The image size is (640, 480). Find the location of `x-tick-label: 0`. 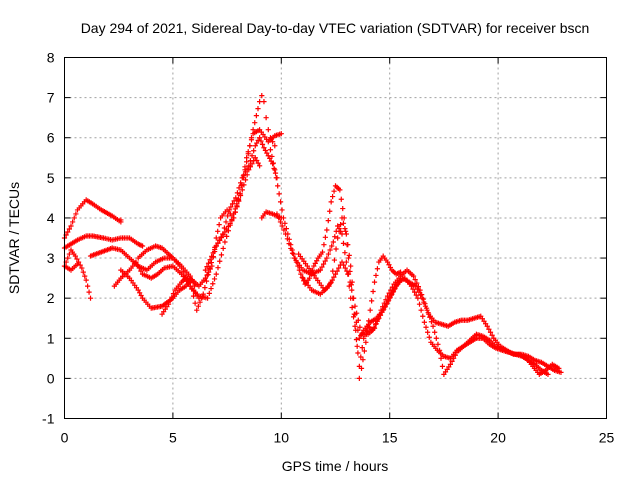

x-tick-label: 0 is located at coordinates (65, 438).